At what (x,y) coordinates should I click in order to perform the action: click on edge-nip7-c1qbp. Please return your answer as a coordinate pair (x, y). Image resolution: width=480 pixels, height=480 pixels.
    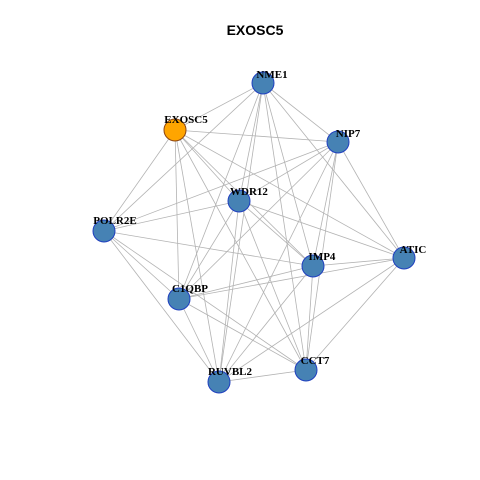
    Looking at the image, I should click on (258, 220).